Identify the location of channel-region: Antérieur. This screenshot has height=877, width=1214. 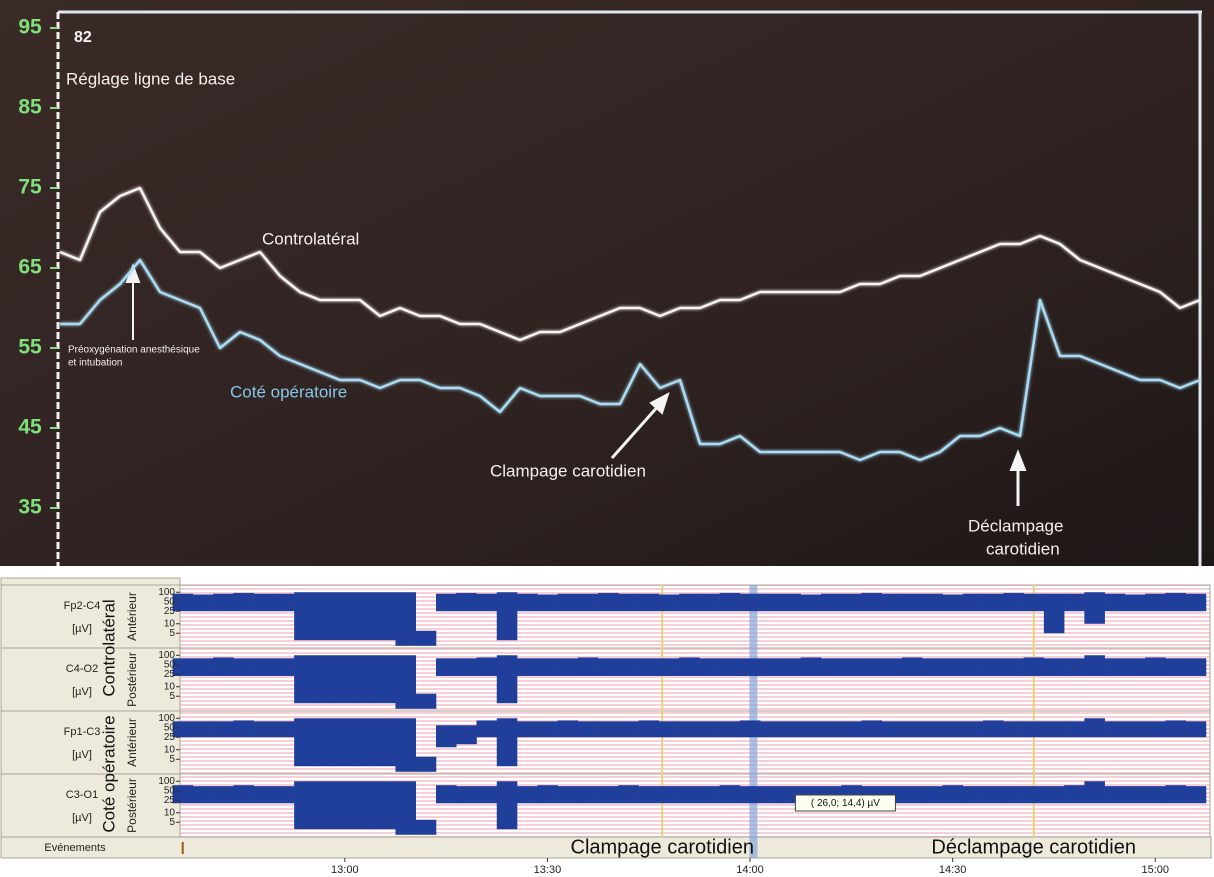
(132, 742).